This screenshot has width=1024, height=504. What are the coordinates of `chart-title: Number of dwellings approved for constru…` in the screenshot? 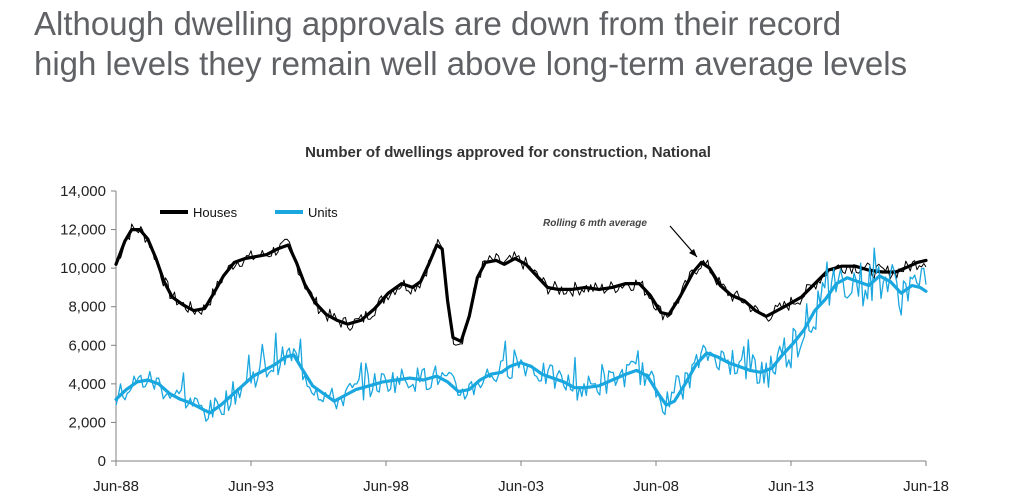 It's located at (508, 152).